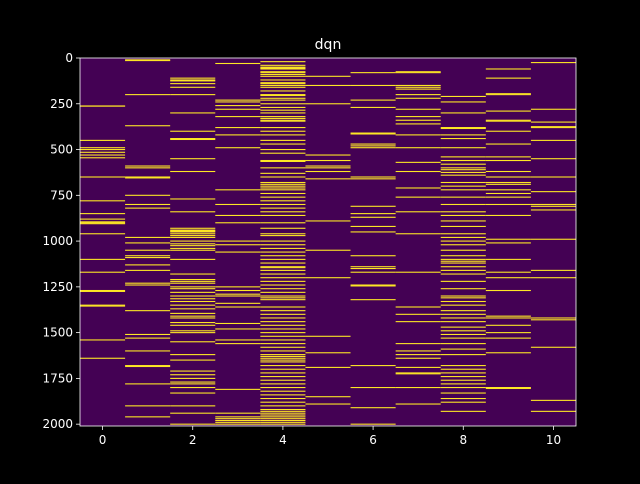 This screenshot has height=484, width=640. What do you see at coordinates (373, 440) in the screenshot?
I see `x-tick-label: 6` at bounding box center [373, 440].